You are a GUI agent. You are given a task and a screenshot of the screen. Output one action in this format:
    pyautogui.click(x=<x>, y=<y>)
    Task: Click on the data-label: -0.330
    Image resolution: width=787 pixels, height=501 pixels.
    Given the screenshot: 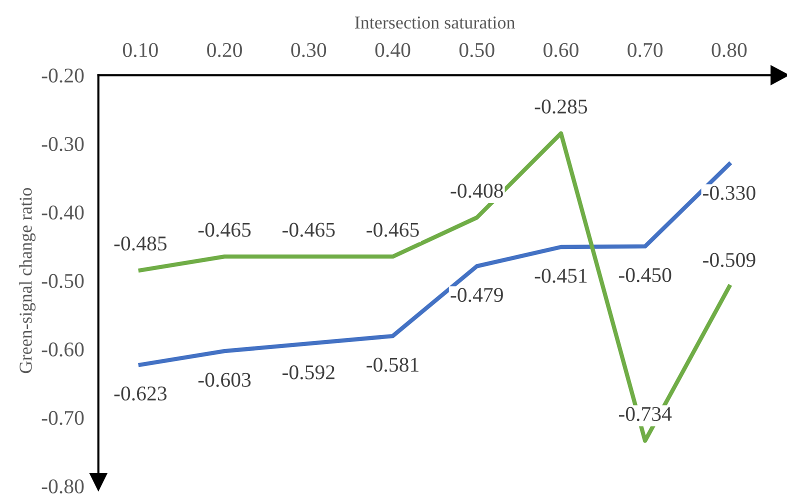 What is the action you would take?
    pyautogui.click(x=729, y=193)
    